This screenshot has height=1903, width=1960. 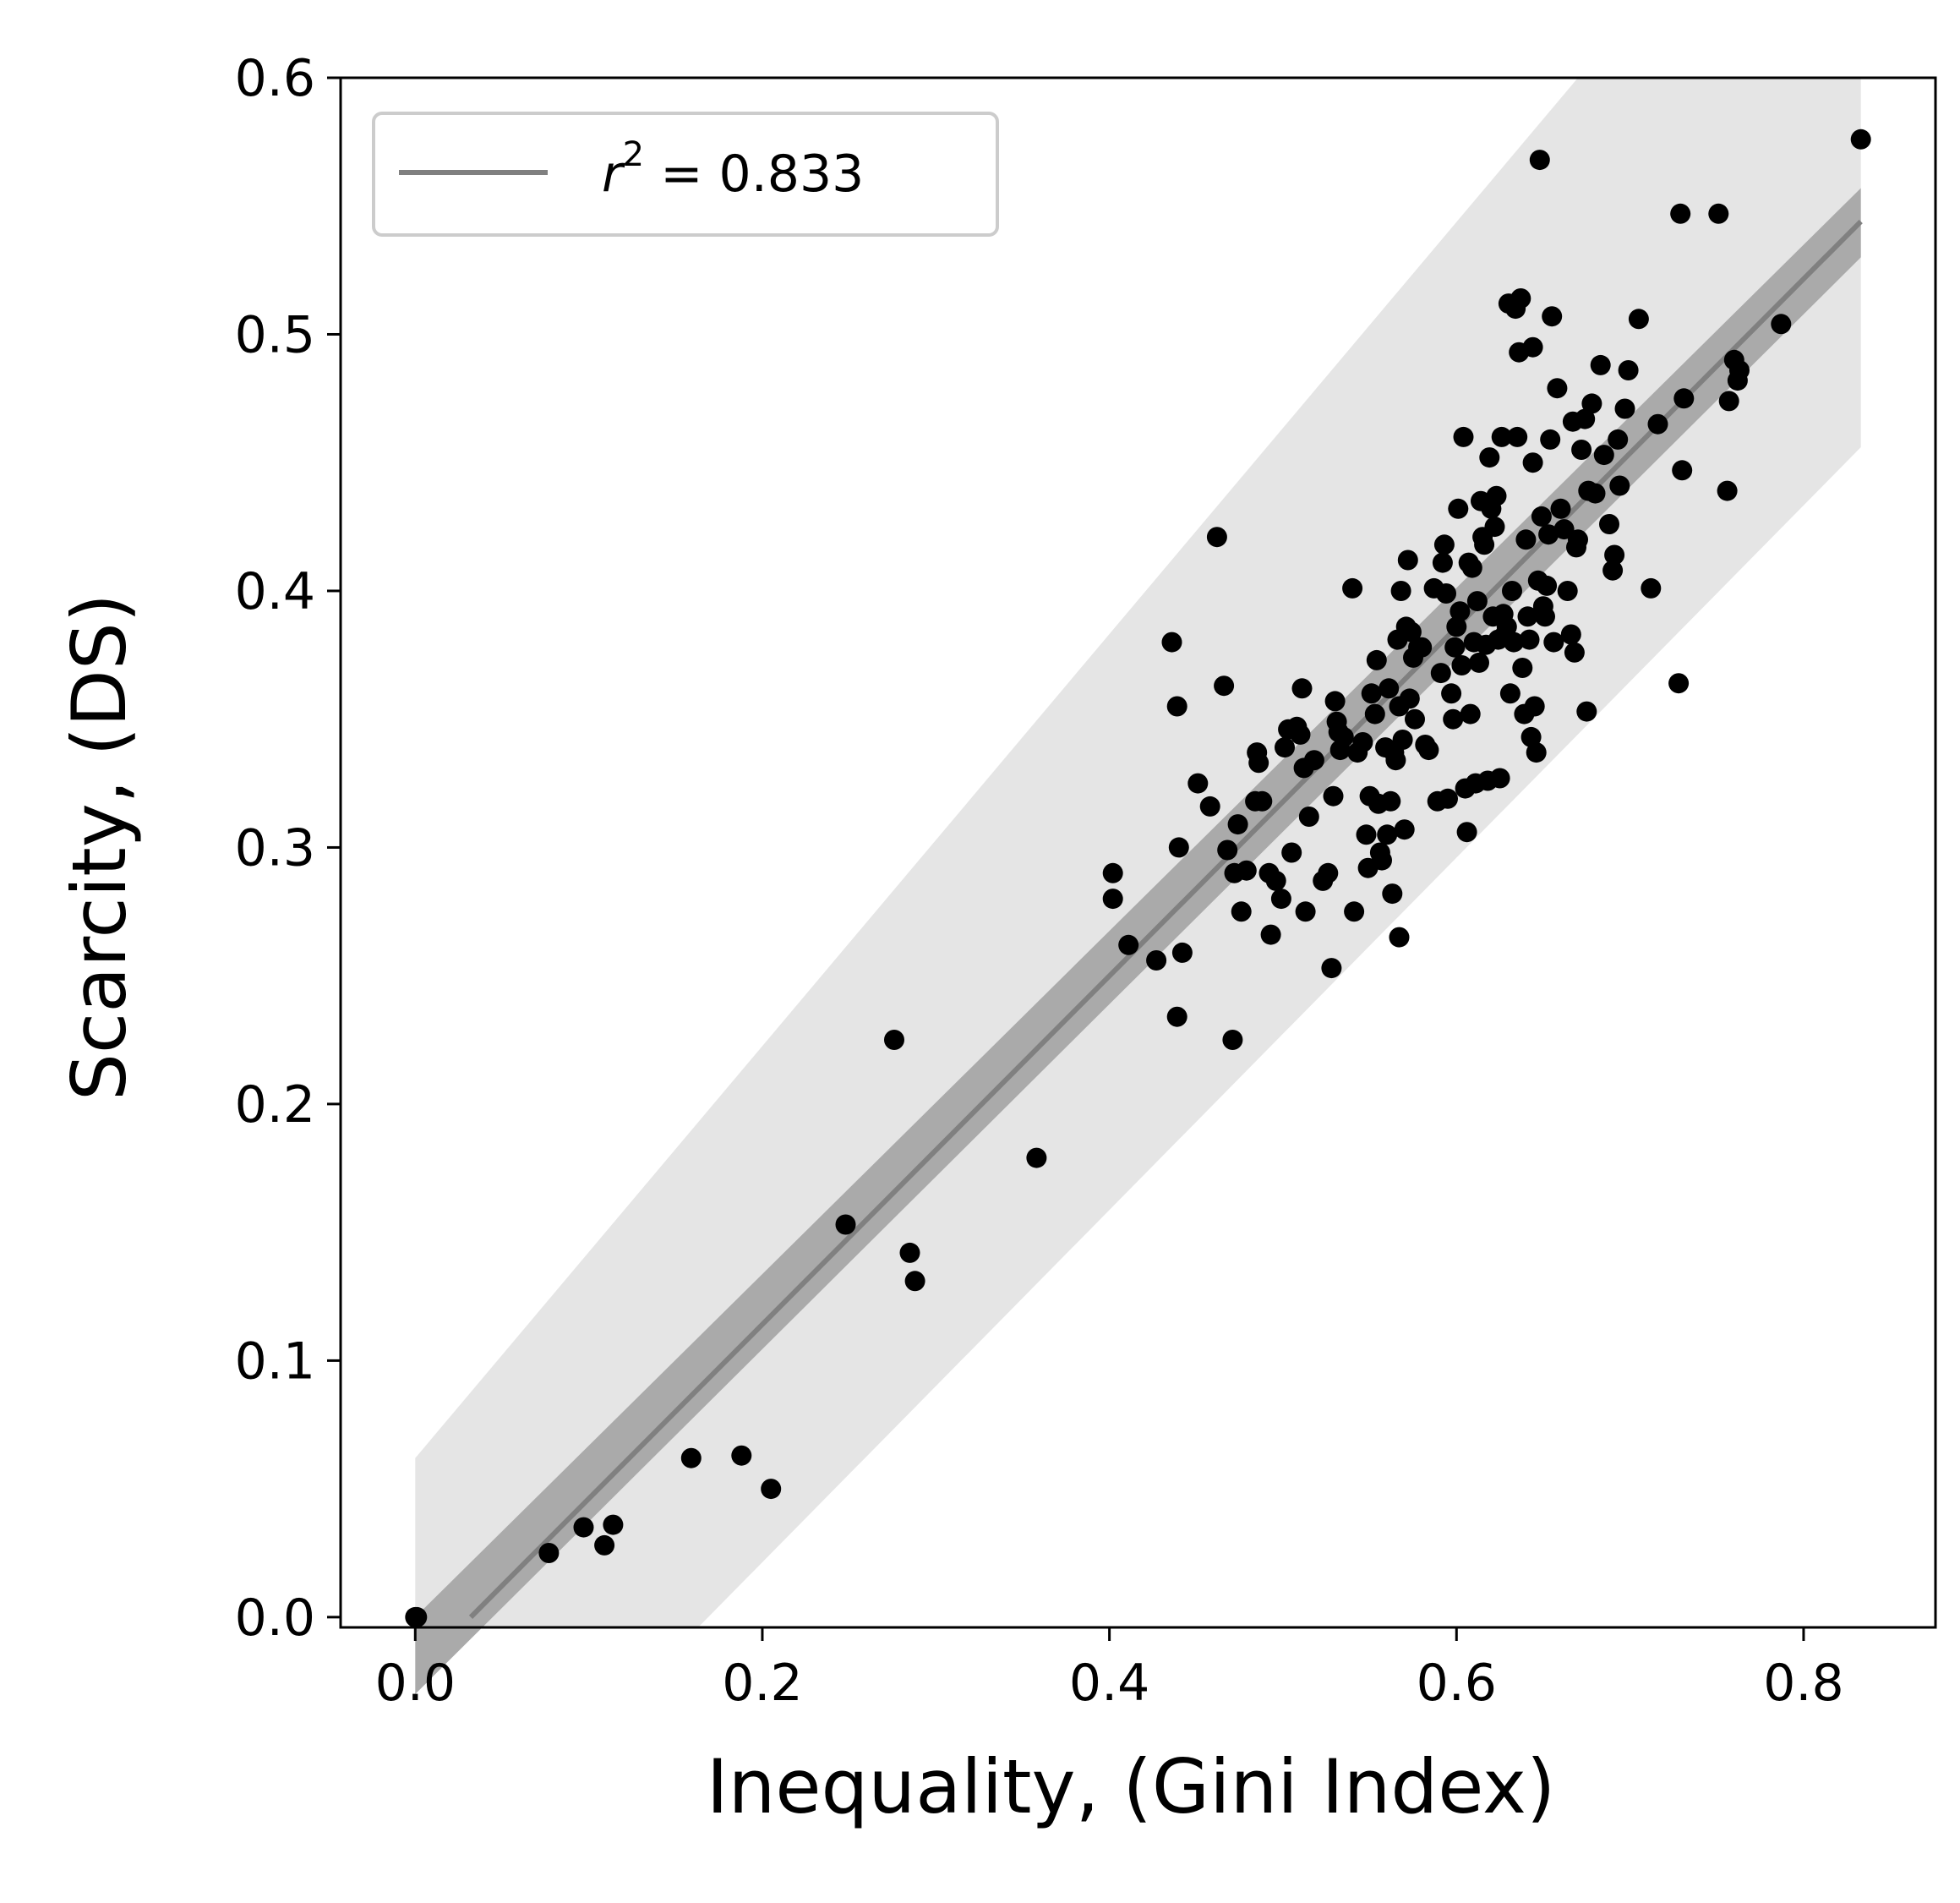 I want to click on legend-box, so click(x=685, y=175).